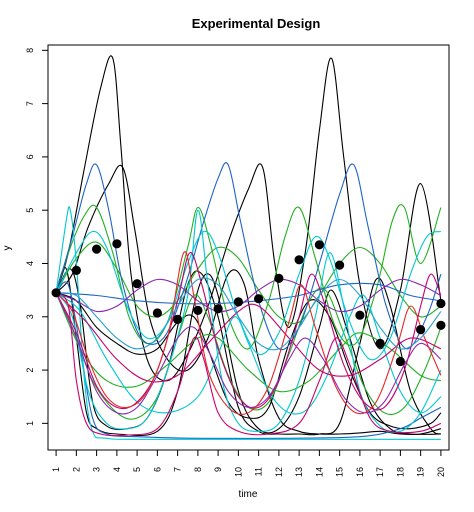  What do you see at coordinates (30, 423) in the screenshot?
I see `y-tick-label-1: 1` at bounding box center [30, 423].